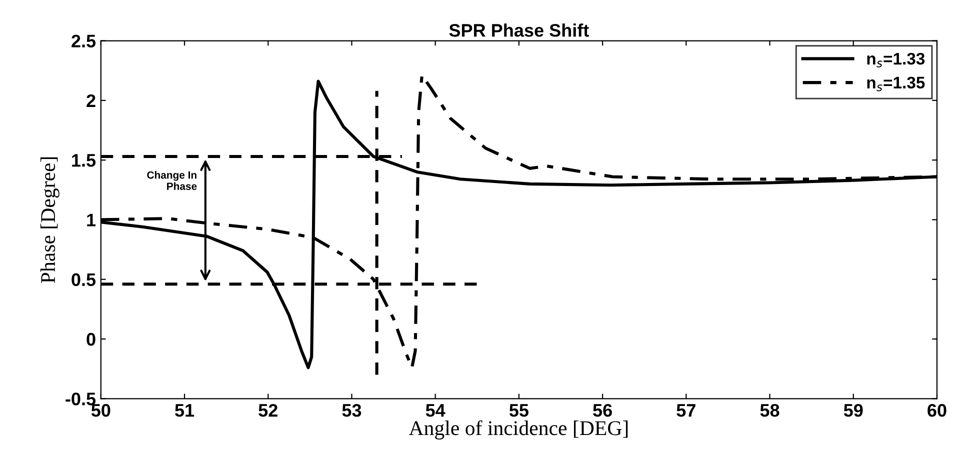 Image resolution: width=961 pixels, height=453 pixels. Describe the element at coordinates (937, 410) in the screenshot. I see `x-tick-label: 60` at that location.